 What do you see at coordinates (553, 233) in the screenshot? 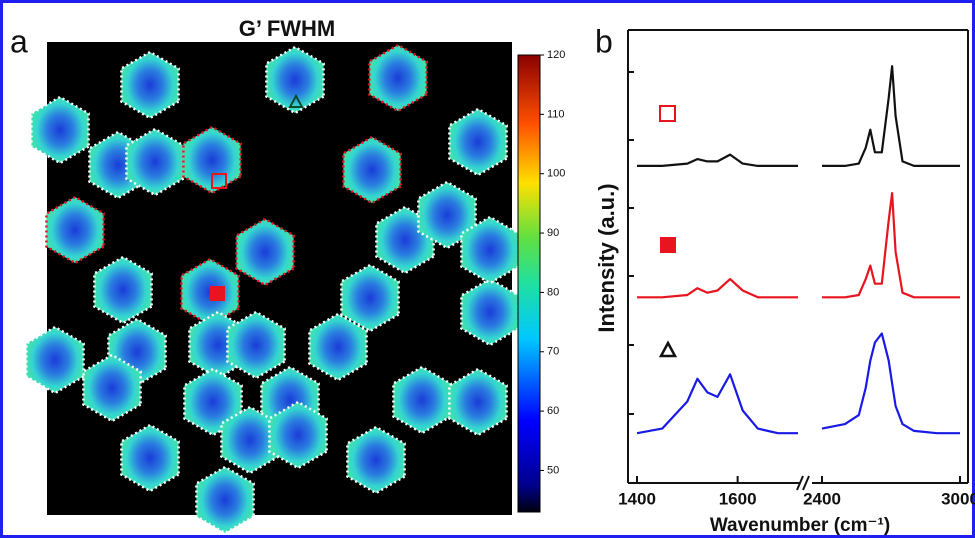
I see `colorbar-tick-label: 90` at bounding box center [553, 233].